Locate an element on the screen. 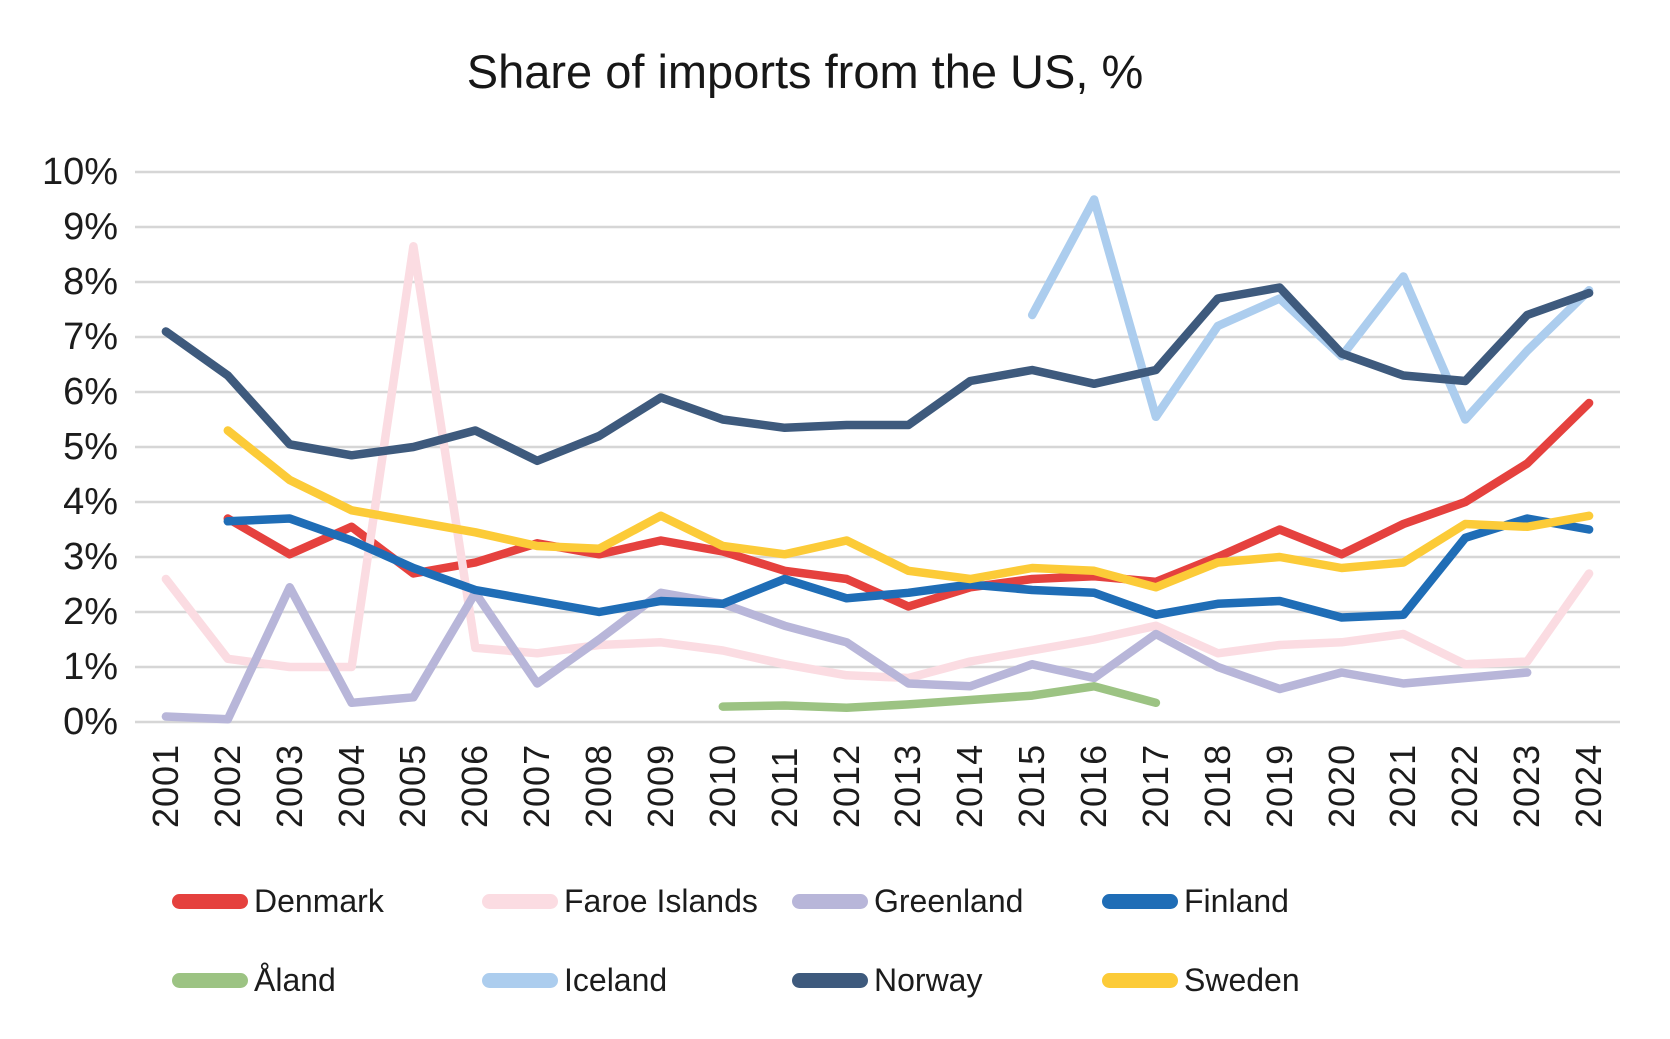  x-tick-label: 2006 is located at coordinates (475, 785).